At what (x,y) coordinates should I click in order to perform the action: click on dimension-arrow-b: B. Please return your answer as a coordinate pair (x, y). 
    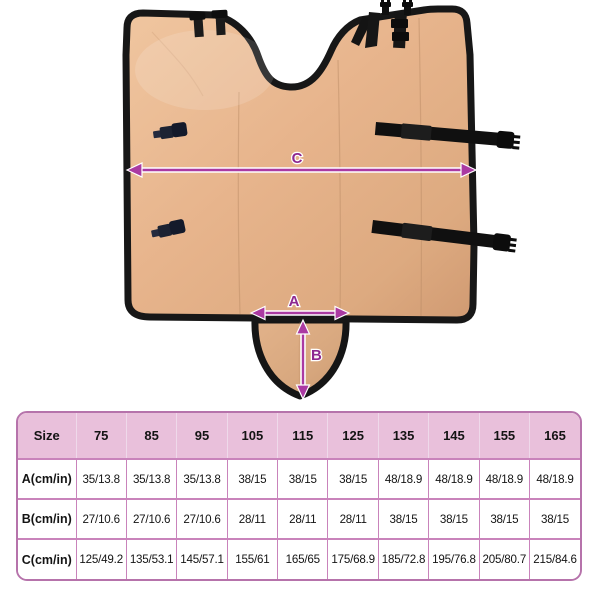
    Looking at the image, I should click on (309, 359).